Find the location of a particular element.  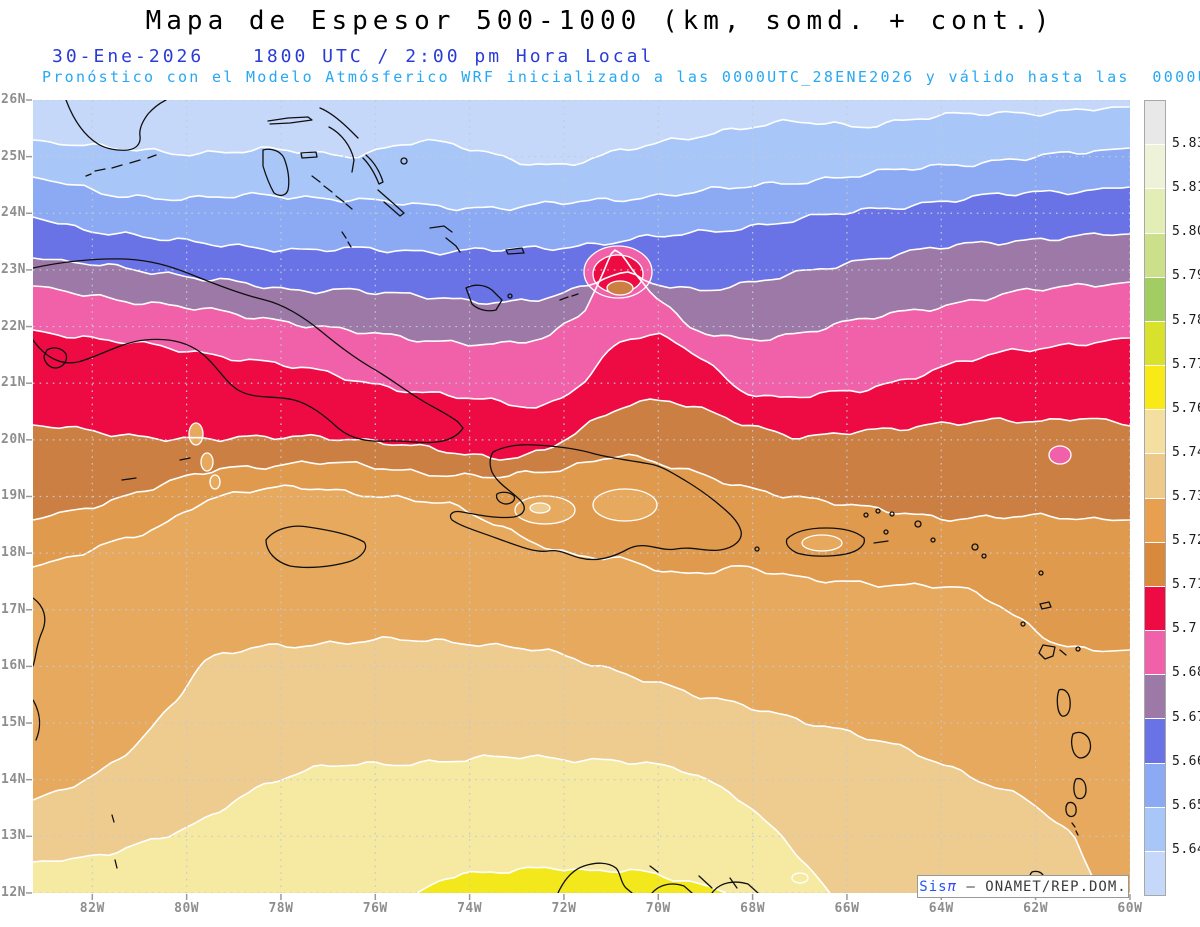

lat-label-20N: 20N is located at coordinates (13, 439).